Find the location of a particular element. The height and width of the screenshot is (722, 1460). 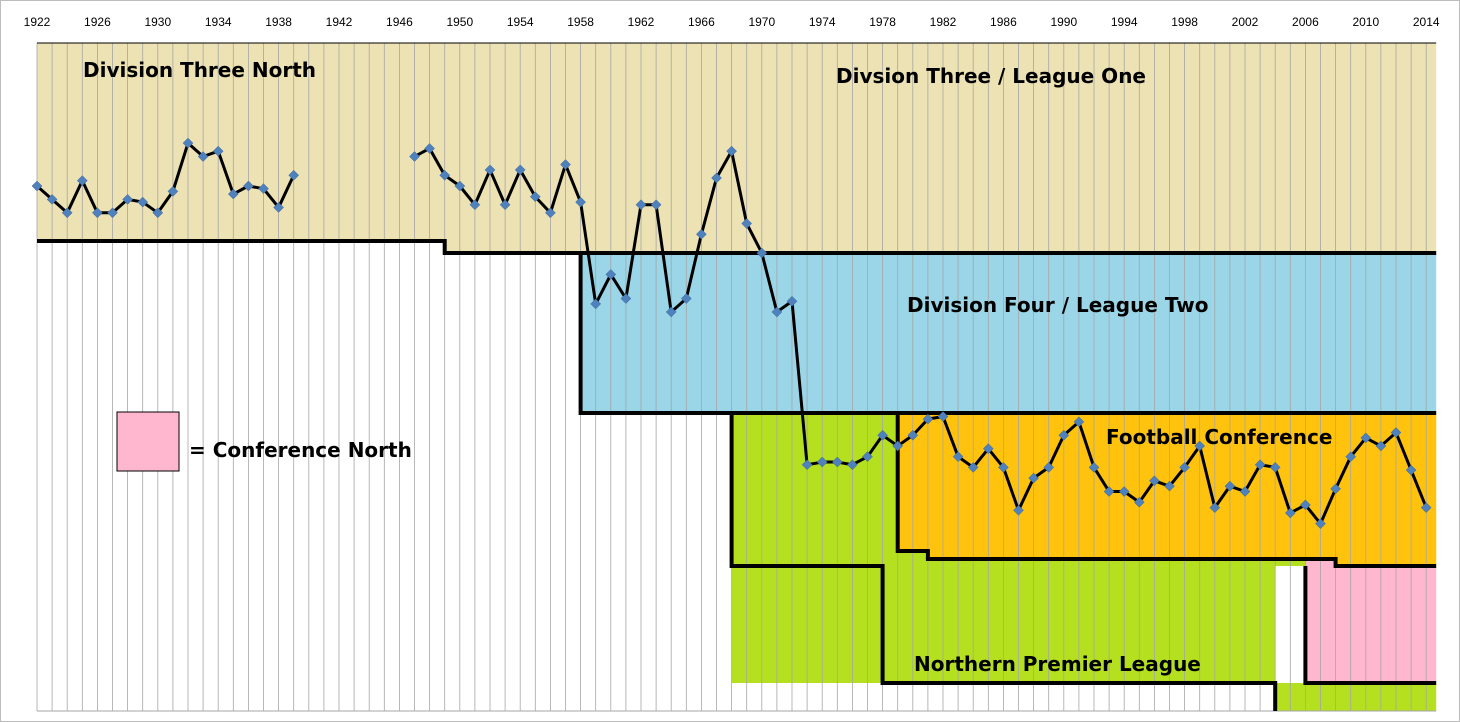

year-tick-2010: 2010 is located at coordinates (1365, 22).